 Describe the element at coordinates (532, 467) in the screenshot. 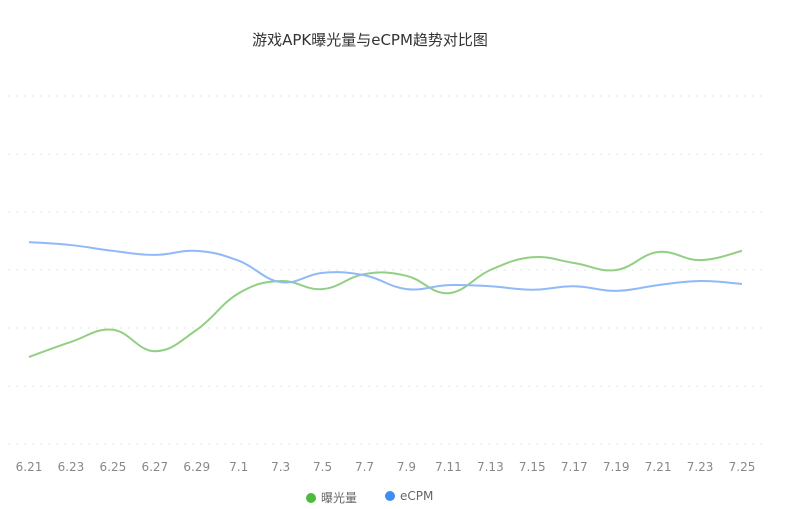

I see `x-tick-label: 7.15` at that location.